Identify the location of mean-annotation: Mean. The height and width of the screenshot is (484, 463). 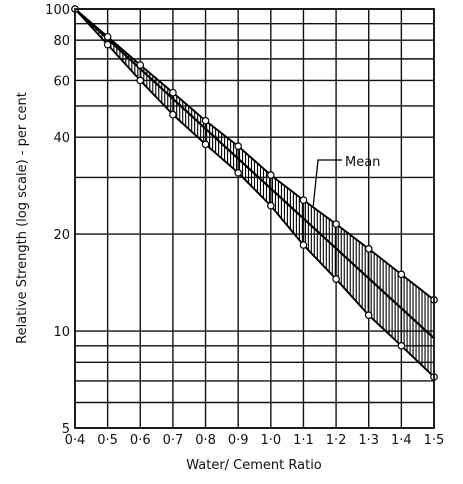
(346, 180).